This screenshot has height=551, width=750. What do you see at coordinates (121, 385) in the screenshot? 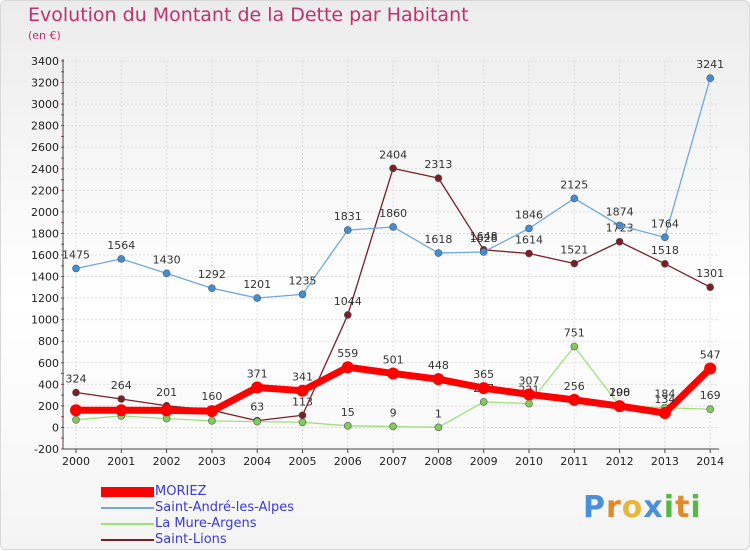
I see `data-label-saint-lions: 264` at bounding box center [121, 385].